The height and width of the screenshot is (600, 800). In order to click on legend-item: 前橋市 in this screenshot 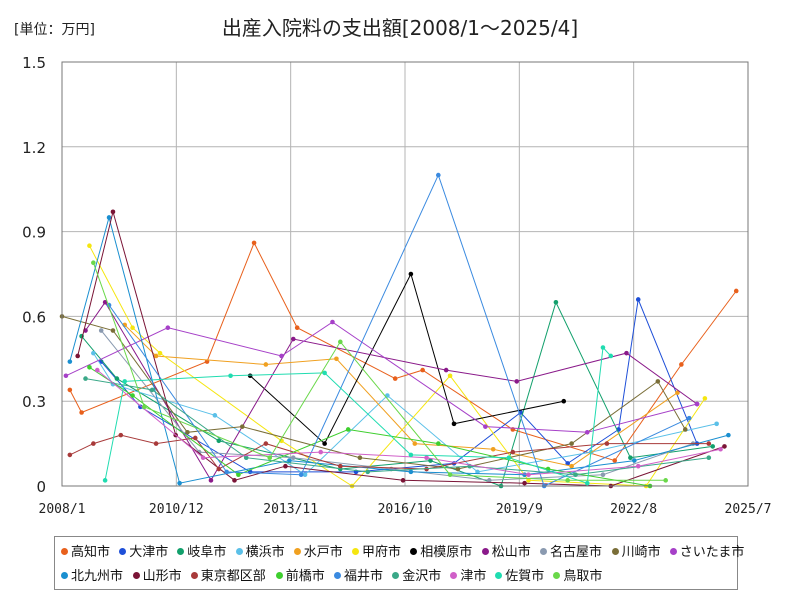, I will do `click(300, 574)`.